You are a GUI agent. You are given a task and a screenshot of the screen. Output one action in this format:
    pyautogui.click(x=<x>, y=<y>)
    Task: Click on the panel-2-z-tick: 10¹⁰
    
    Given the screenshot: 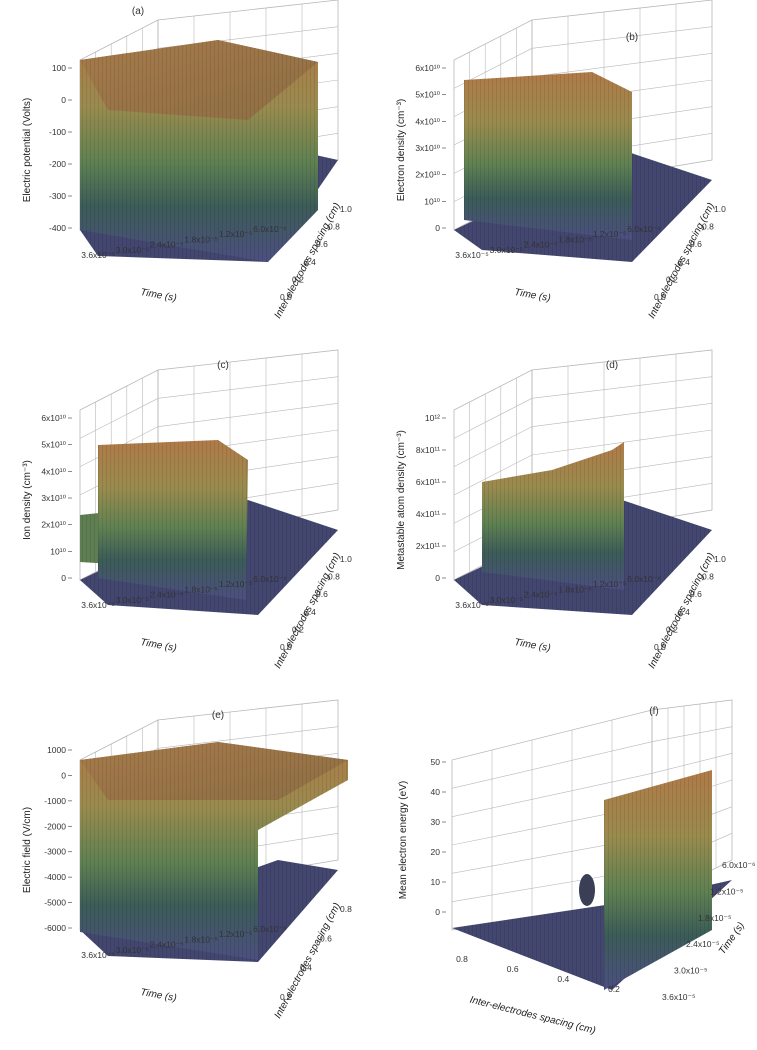 What is the action you would take?
    pyautogui.click(x=58, y=551)
    